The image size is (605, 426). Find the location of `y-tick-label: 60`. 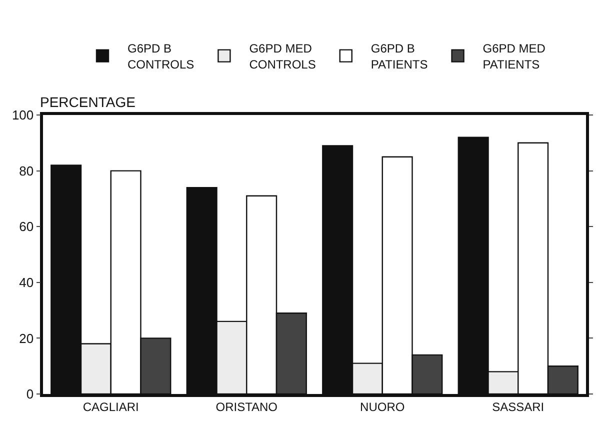

y-tick-label: 60 is located at coordinates (26, 226).